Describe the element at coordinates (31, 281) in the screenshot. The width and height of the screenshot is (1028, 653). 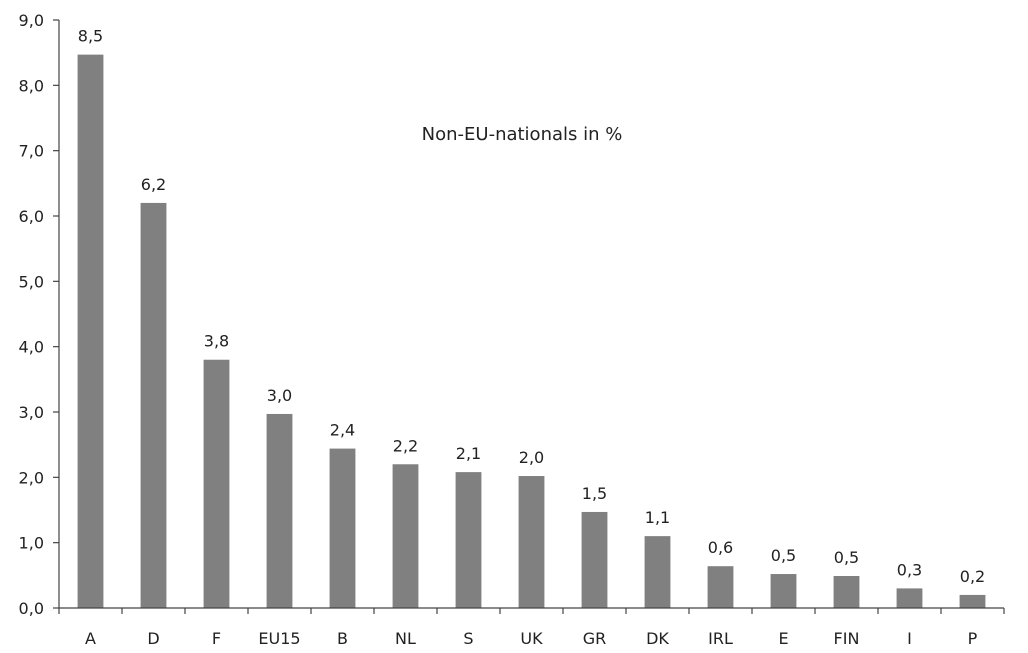
I see `y-tick-label: 5,0` at that location.